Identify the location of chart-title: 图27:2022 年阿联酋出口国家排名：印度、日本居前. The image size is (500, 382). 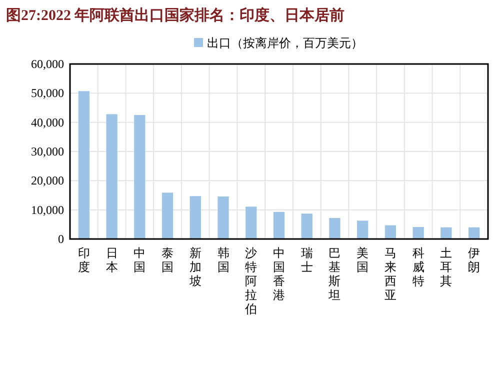
(175, 15).